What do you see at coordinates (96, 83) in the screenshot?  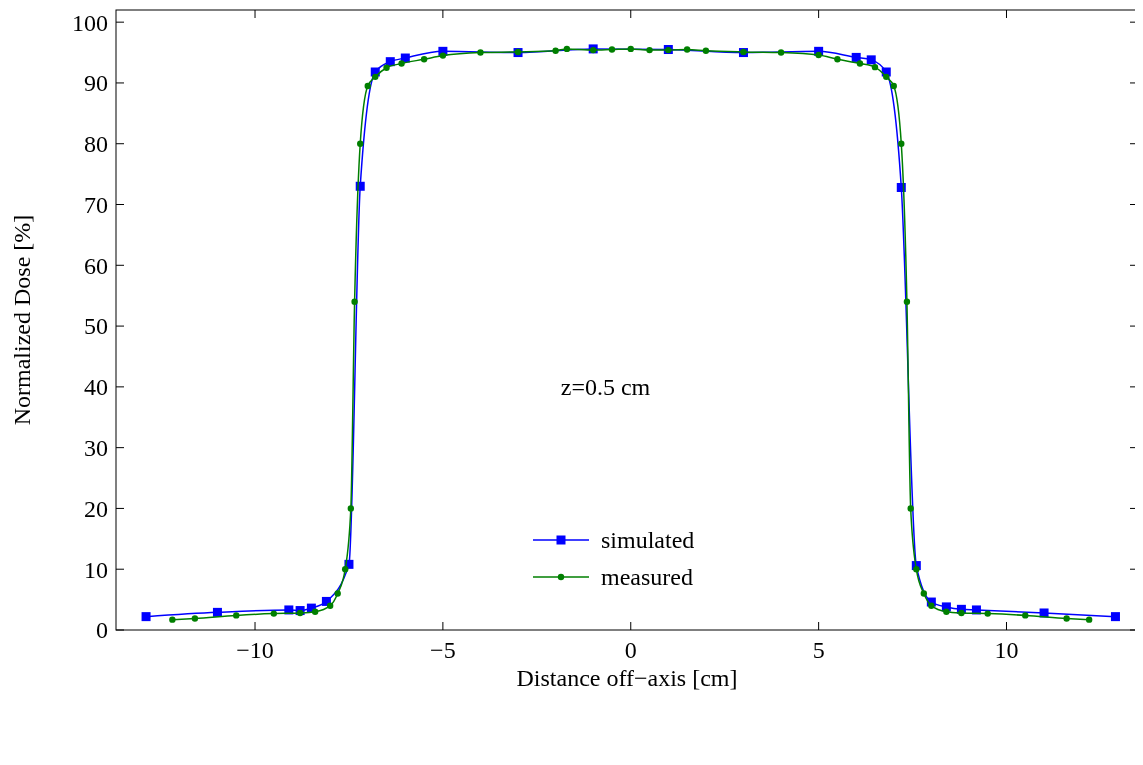 I see `y-tick-label: 90` at bounding box center [96, 83].